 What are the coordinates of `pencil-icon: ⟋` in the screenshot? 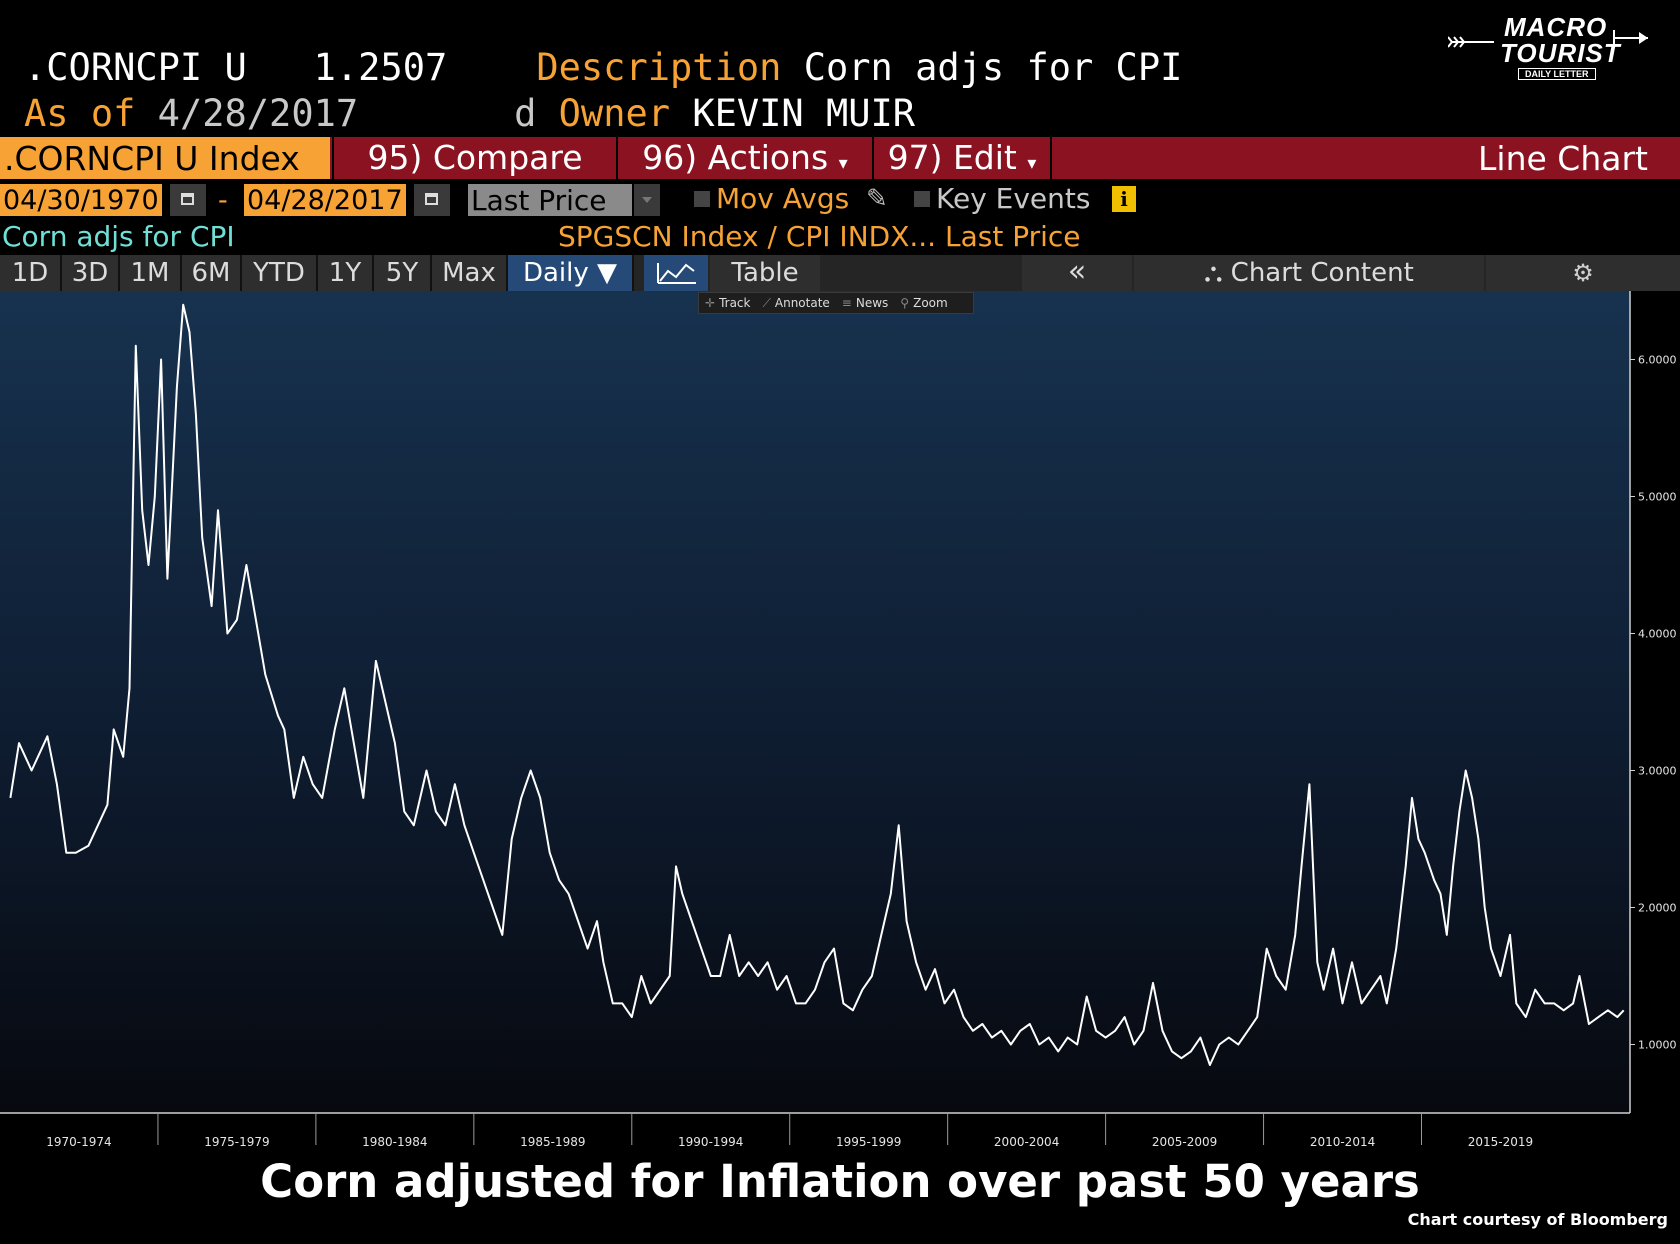 It's located at (766, 303).